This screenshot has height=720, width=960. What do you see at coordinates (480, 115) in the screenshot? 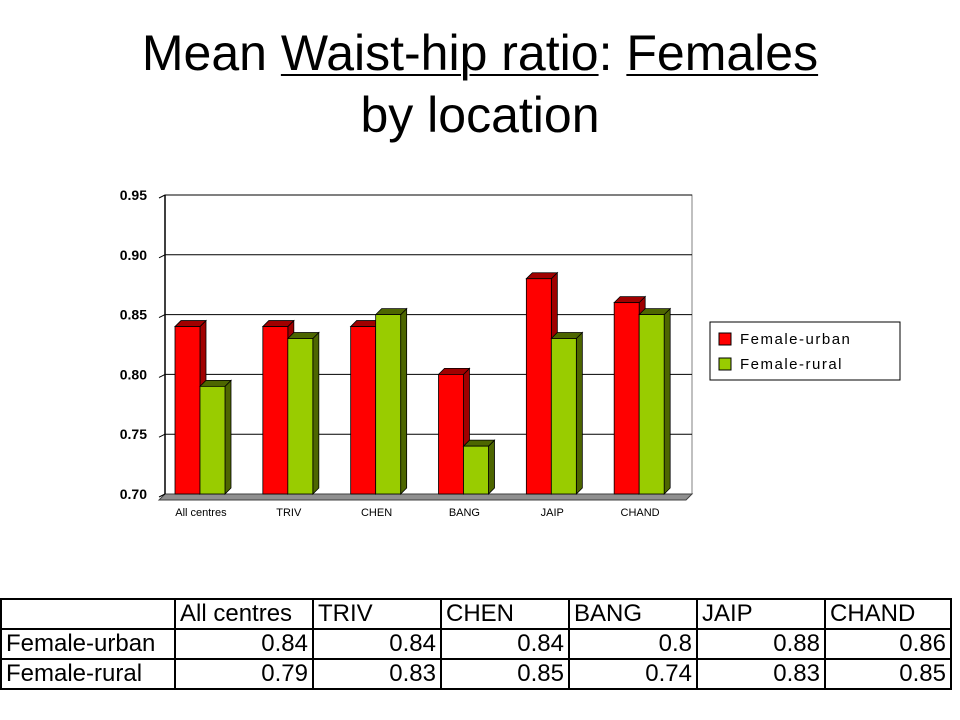
I see `title-part-location: by location` at bounding box center [480, 115].